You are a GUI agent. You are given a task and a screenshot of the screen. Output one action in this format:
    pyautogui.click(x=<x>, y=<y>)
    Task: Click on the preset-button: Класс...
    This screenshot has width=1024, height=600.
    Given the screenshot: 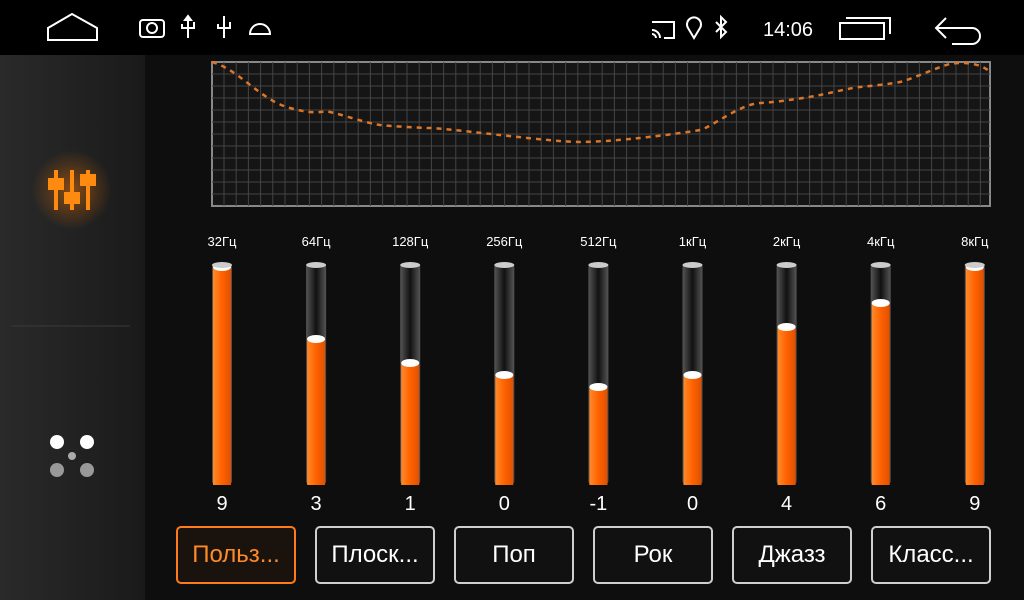 What is the action you would take?
    pyautogui.click(x=931, y=555)
    